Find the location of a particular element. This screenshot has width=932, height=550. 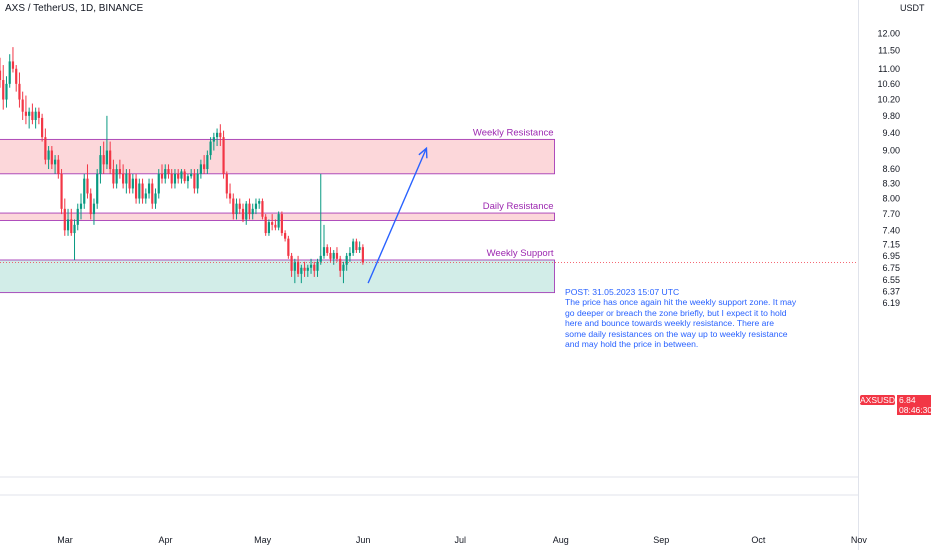

weekly-support-label: Weekly Support is located at coordinates (520, 253).